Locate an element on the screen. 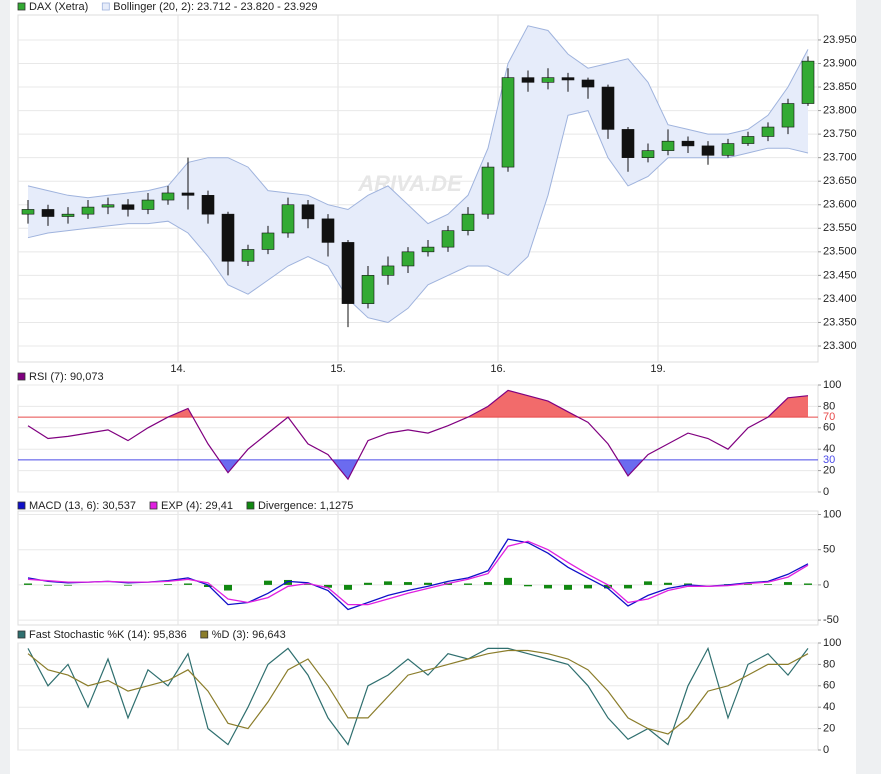 The image size is (881, 774). y-tick-label: 23.700 is located at coordinates (840, 158).